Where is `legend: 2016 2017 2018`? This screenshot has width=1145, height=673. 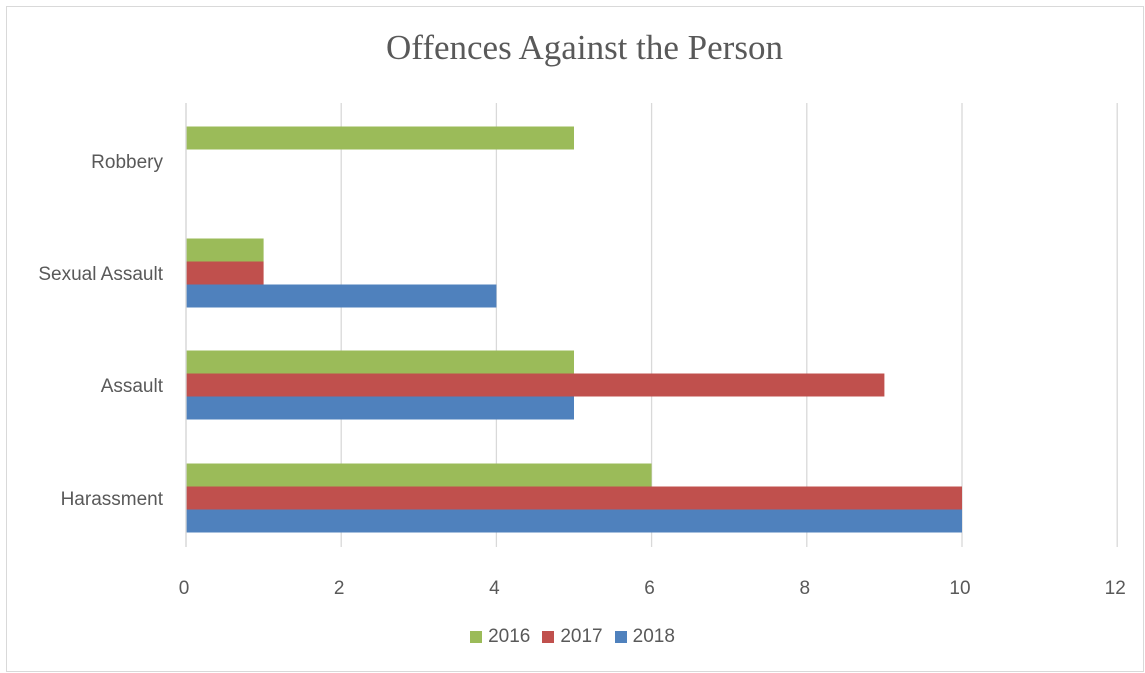
legend: 2016 2017 2018 is located at coordinates (572, 637).